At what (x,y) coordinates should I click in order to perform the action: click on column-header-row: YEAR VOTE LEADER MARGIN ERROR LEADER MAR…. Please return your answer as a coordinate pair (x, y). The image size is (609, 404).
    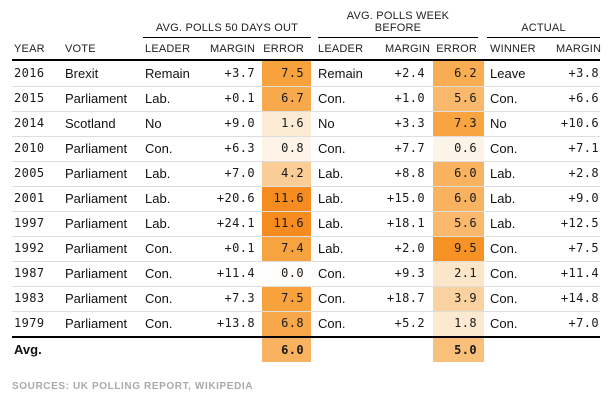
    Looking at the image, I should click on (307, 49).